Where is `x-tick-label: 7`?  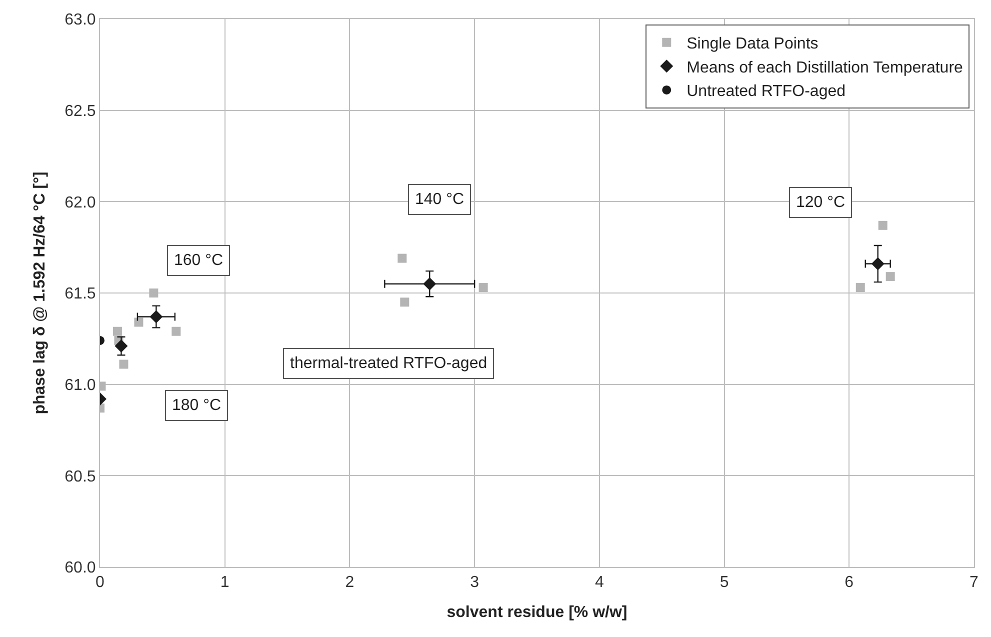 x-tick-label: 7 is located at coordinates (974, 583).